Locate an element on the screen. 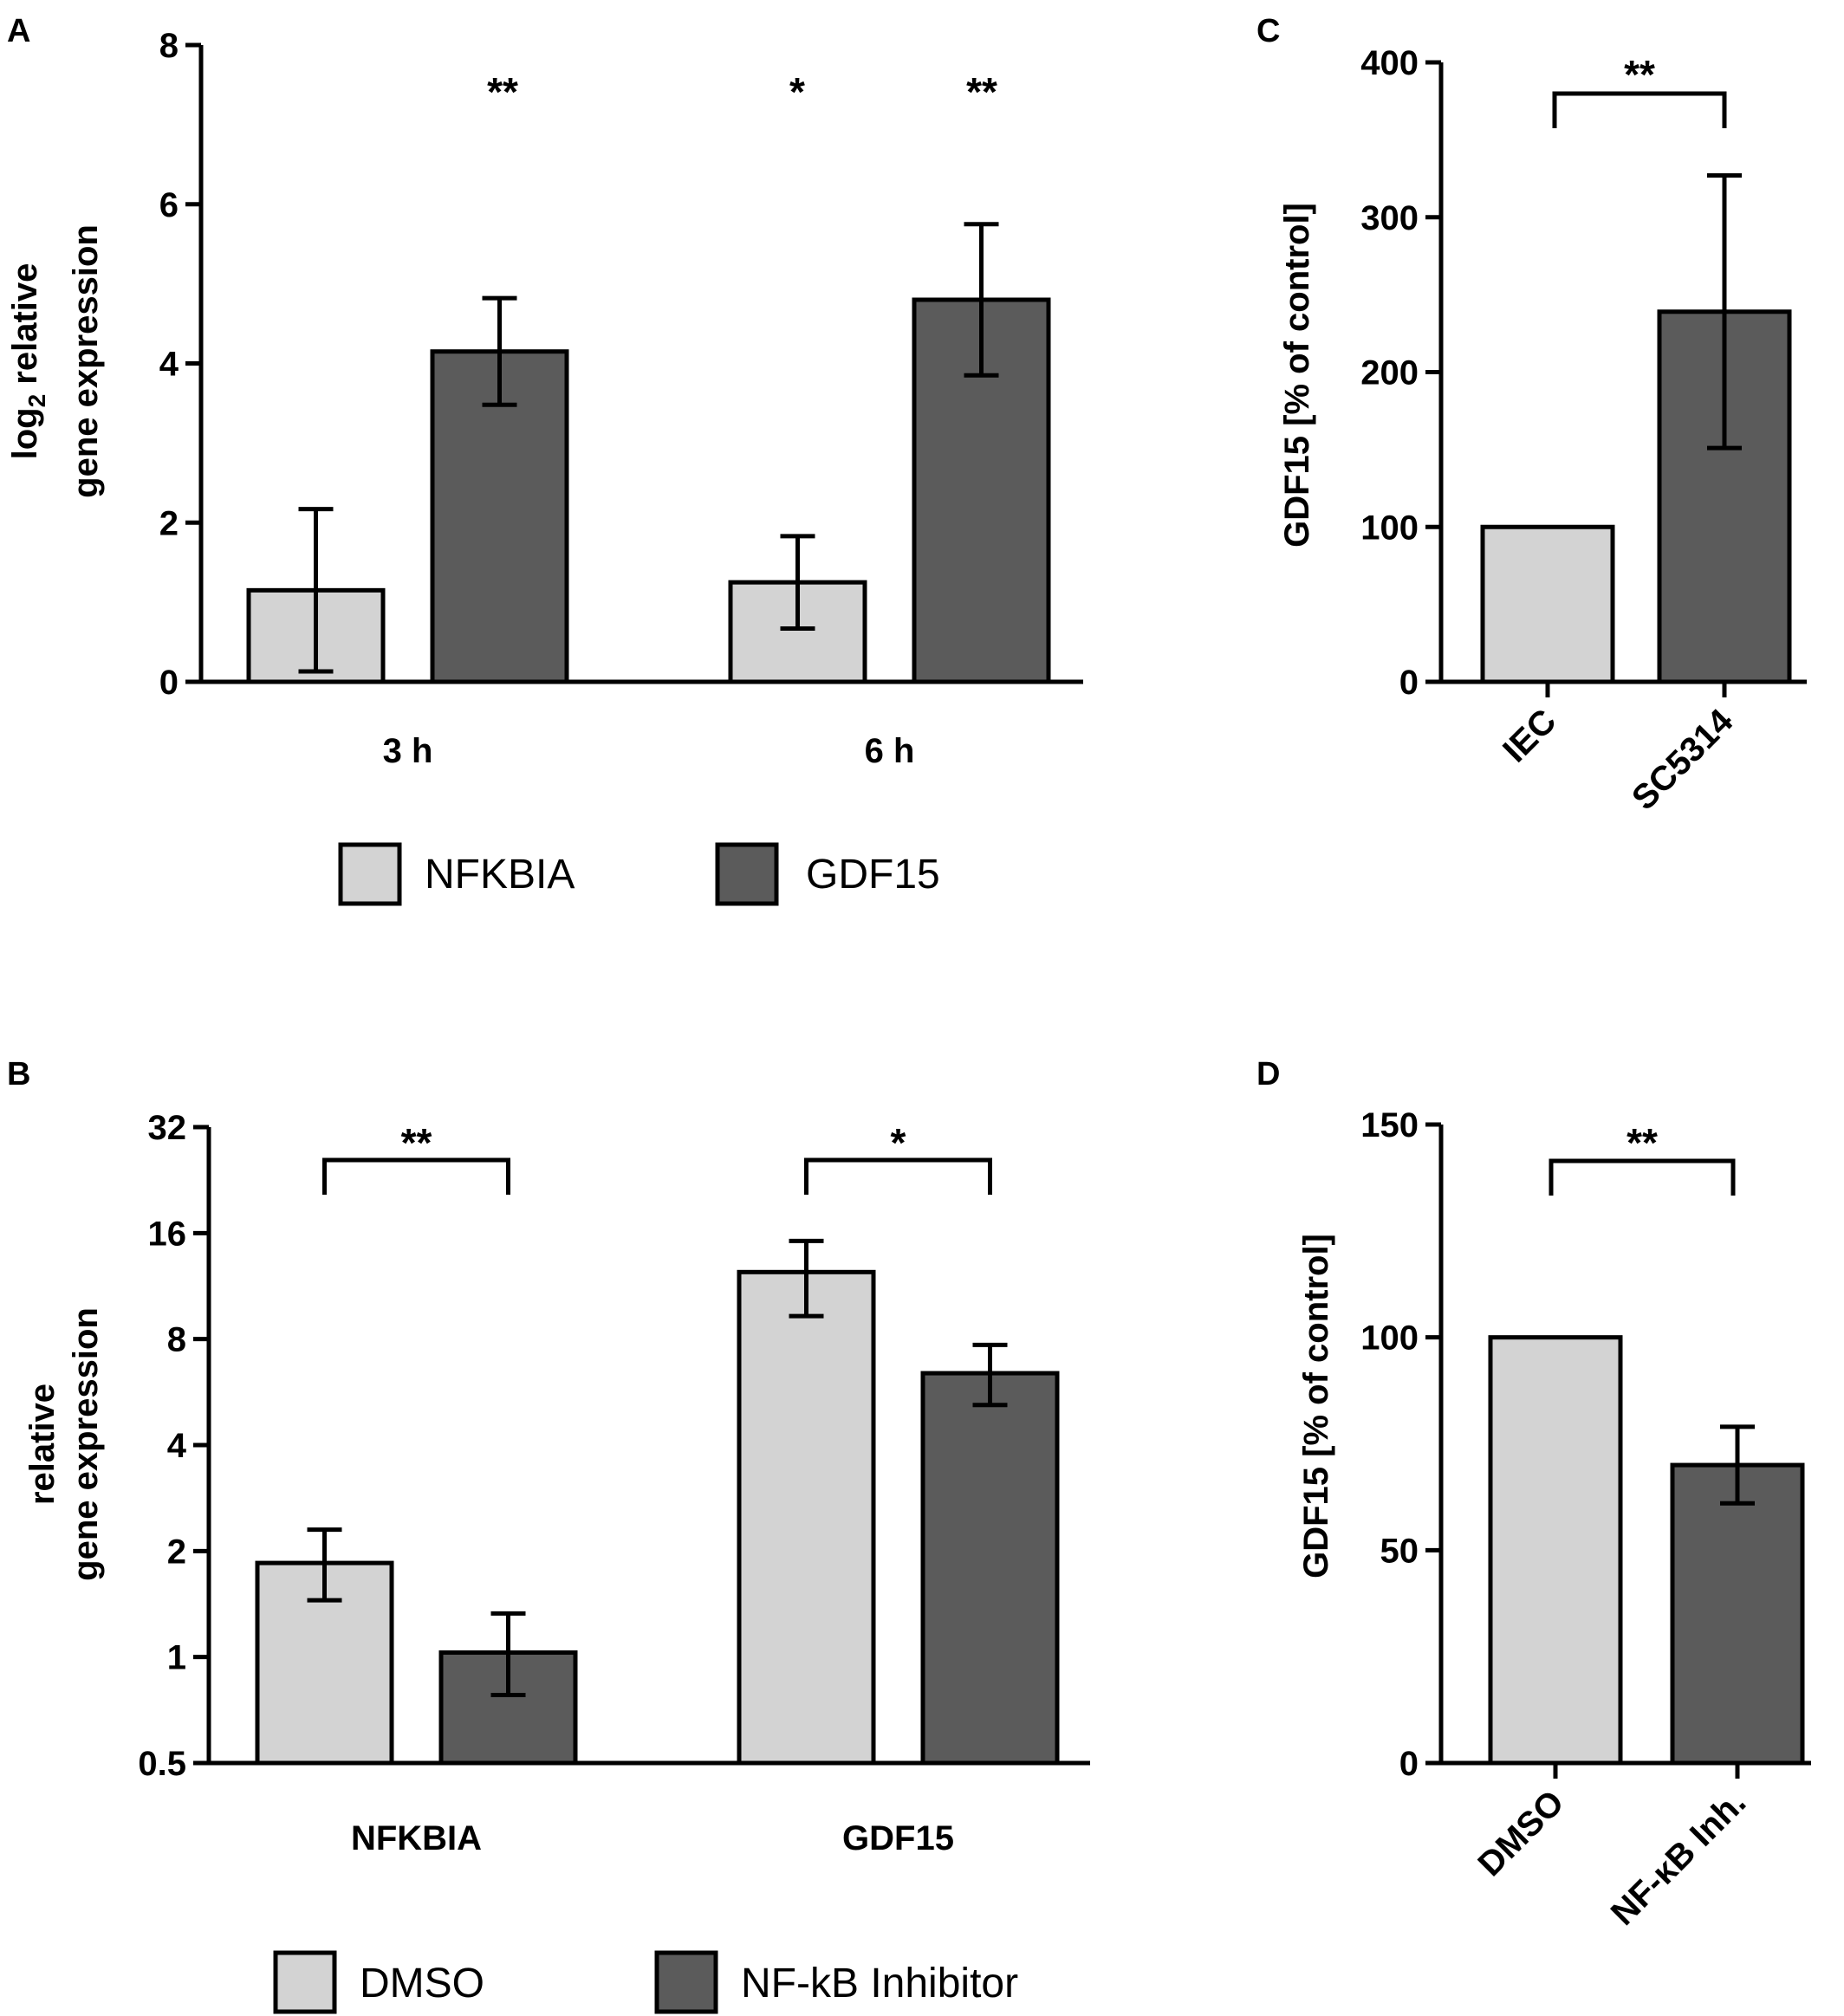 The width and height of the screenshot is (1844, 2016). legend-label-nfkb-inhibitor: NF-kB Inhibitor is located at coordinates (879, 1983).